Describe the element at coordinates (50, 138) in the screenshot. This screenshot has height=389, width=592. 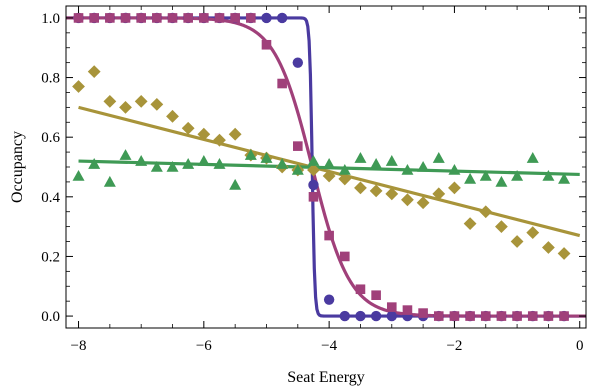
I see `y-tick-label: 0.6` at that location.